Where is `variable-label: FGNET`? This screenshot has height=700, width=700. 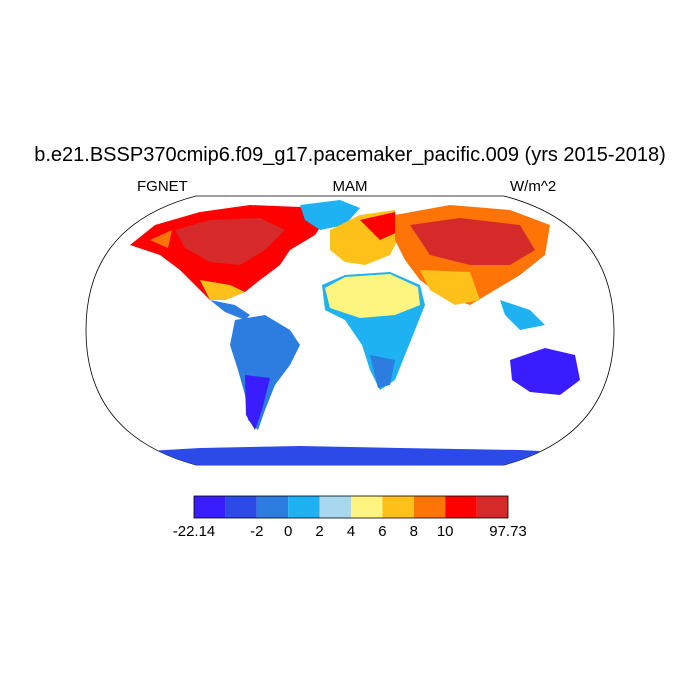
variable-label: FGNET is located at coordinates (162, 186).